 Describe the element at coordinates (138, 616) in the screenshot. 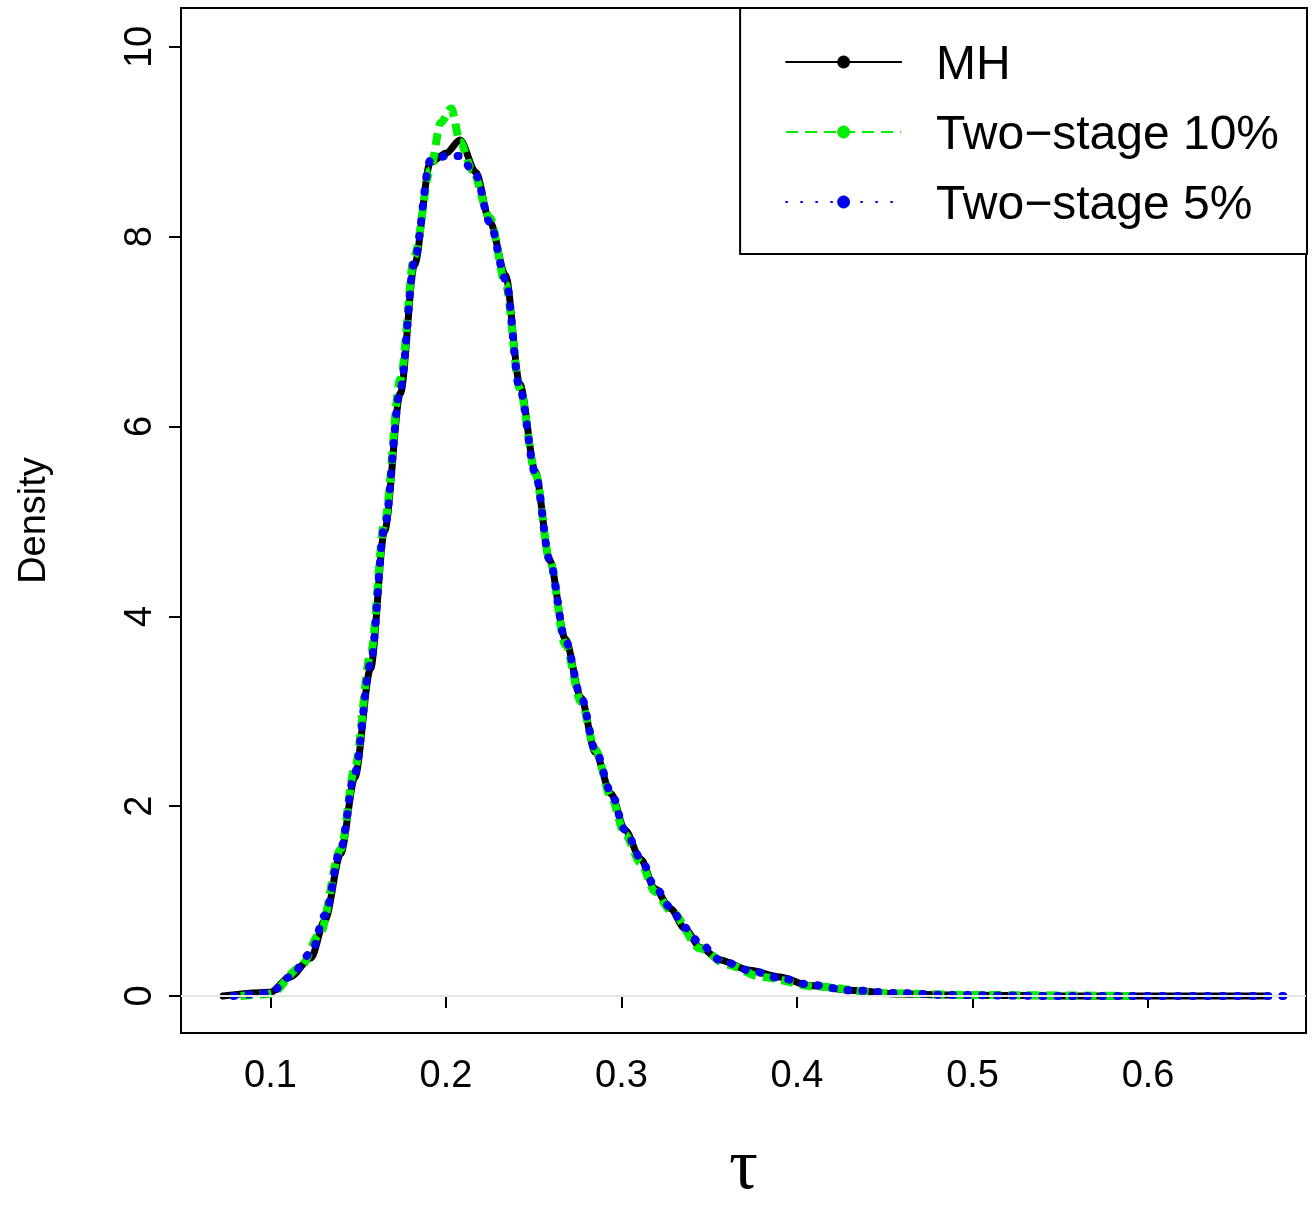

I see `y-tick-label: 4` at that location.